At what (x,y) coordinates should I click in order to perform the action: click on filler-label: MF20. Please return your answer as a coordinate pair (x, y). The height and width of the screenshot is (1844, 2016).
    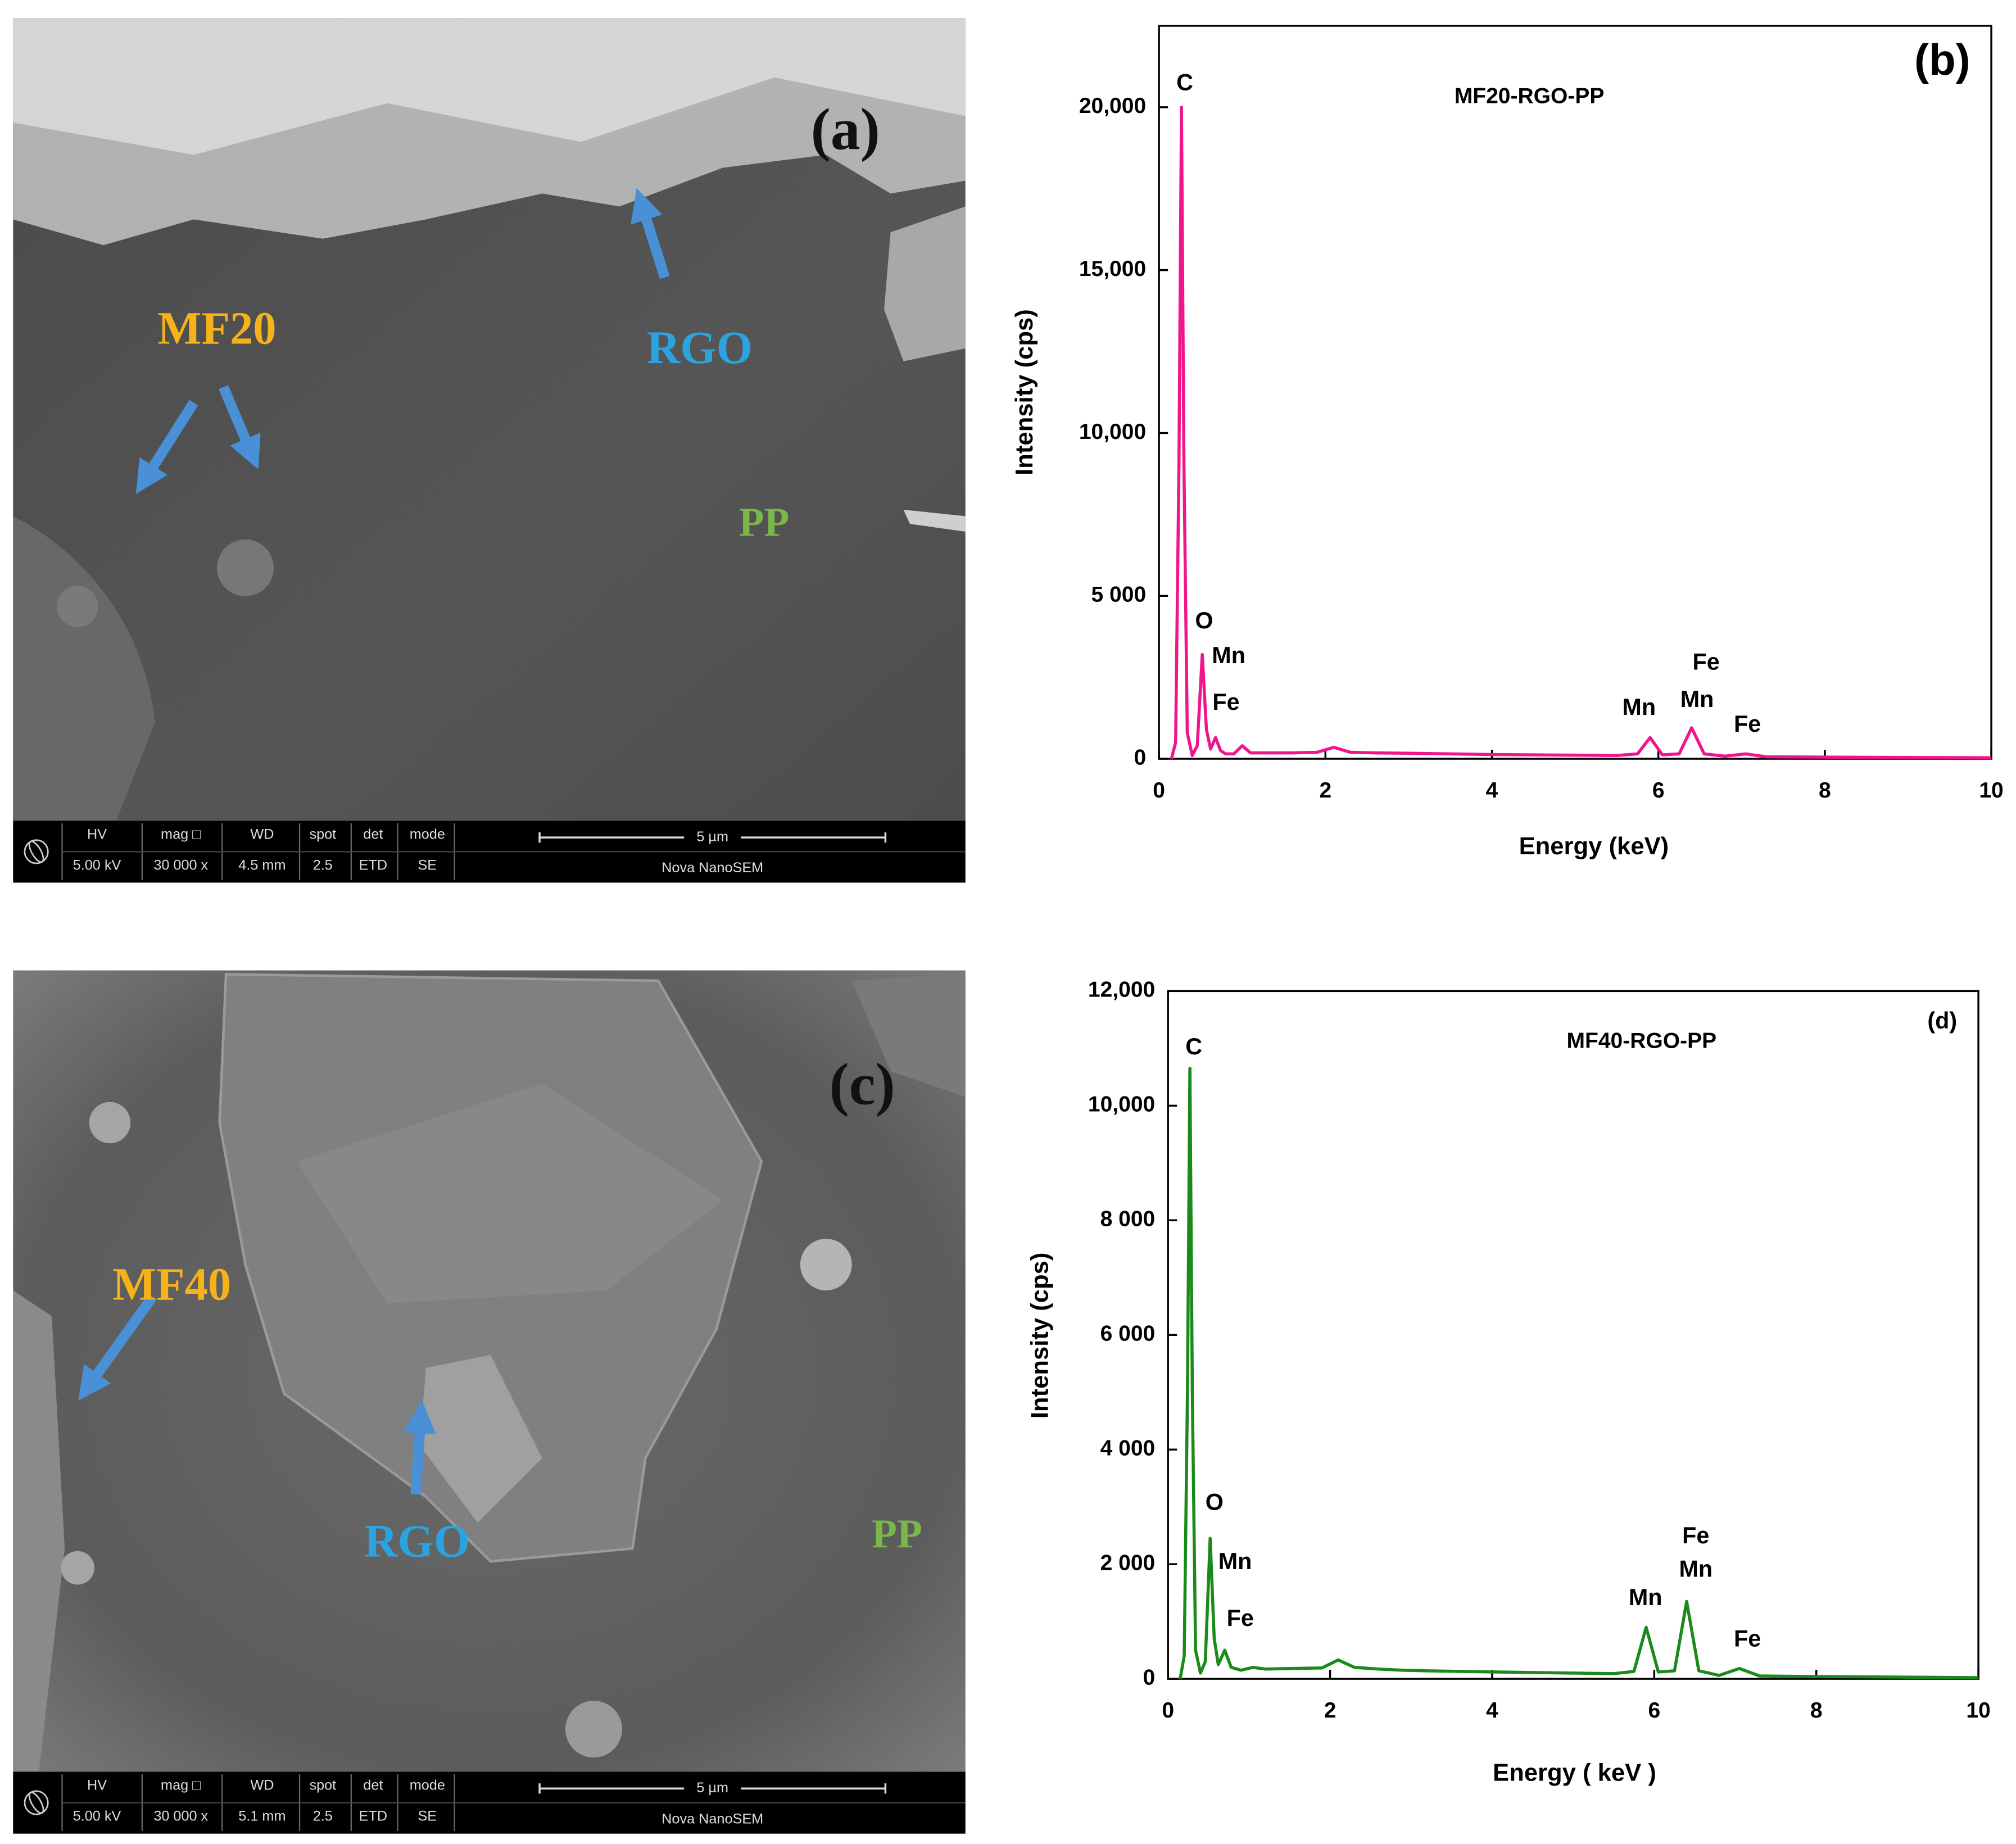
    Looking at the image, I should click on (216, 328).